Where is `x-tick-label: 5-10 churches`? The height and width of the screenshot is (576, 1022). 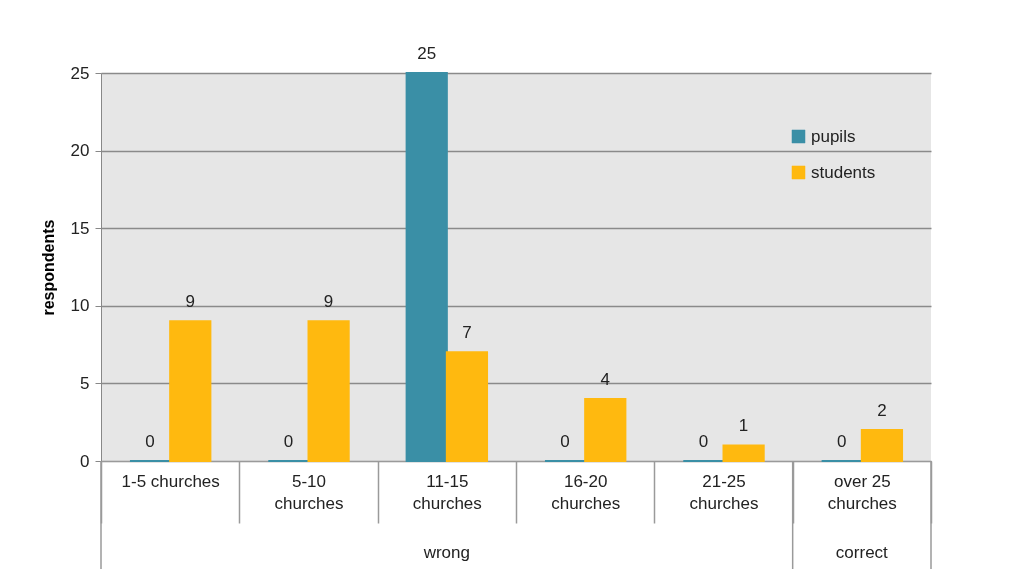 x-tick-label: 5-10 churches is located at coordinates (309, 492).